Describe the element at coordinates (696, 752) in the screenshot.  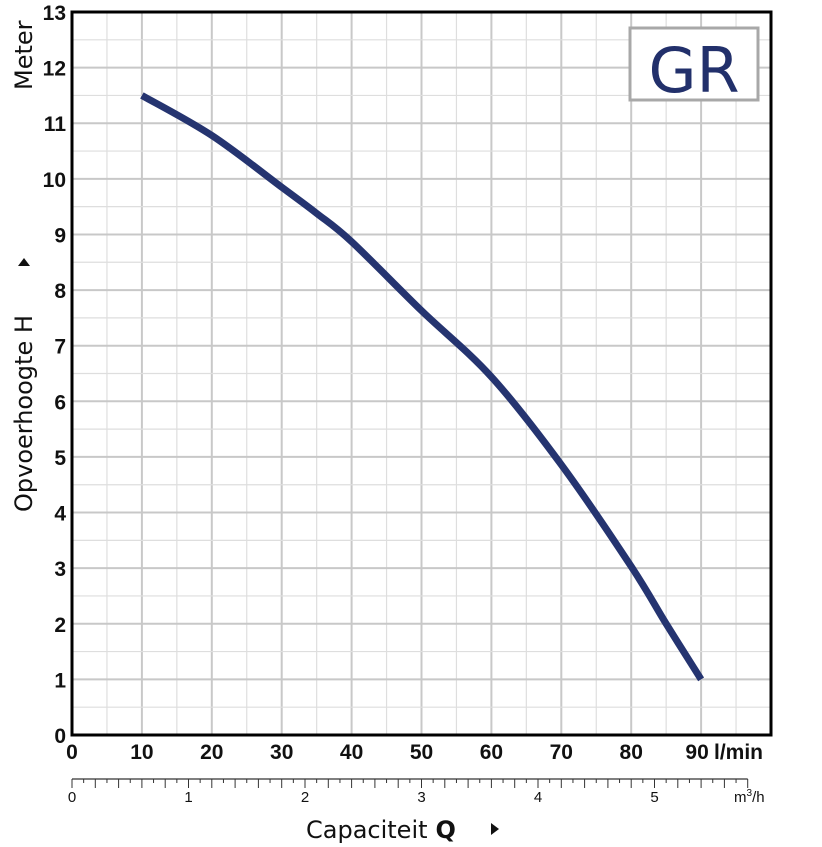
I see `x-tick-label: 90` at that location.